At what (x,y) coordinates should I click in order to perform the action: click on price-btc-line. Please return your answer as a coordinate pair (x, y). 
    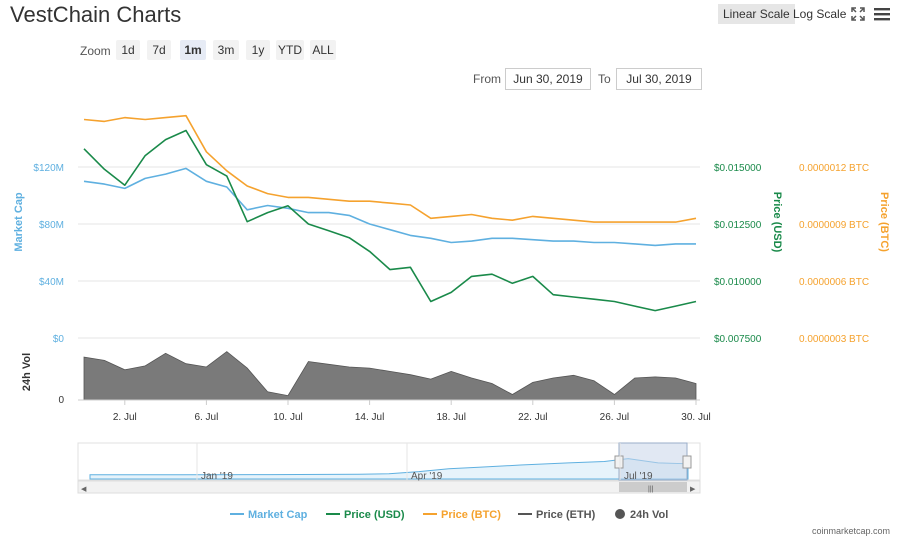
    Looking at the image, I should click on (390, 168).